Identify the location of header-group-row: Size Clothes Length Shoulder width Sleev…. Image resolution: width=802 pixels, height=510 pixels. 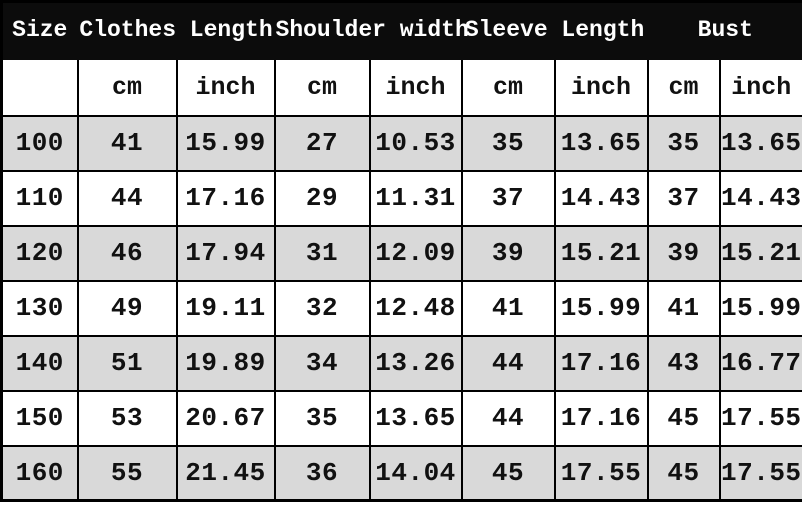
(401, 30).